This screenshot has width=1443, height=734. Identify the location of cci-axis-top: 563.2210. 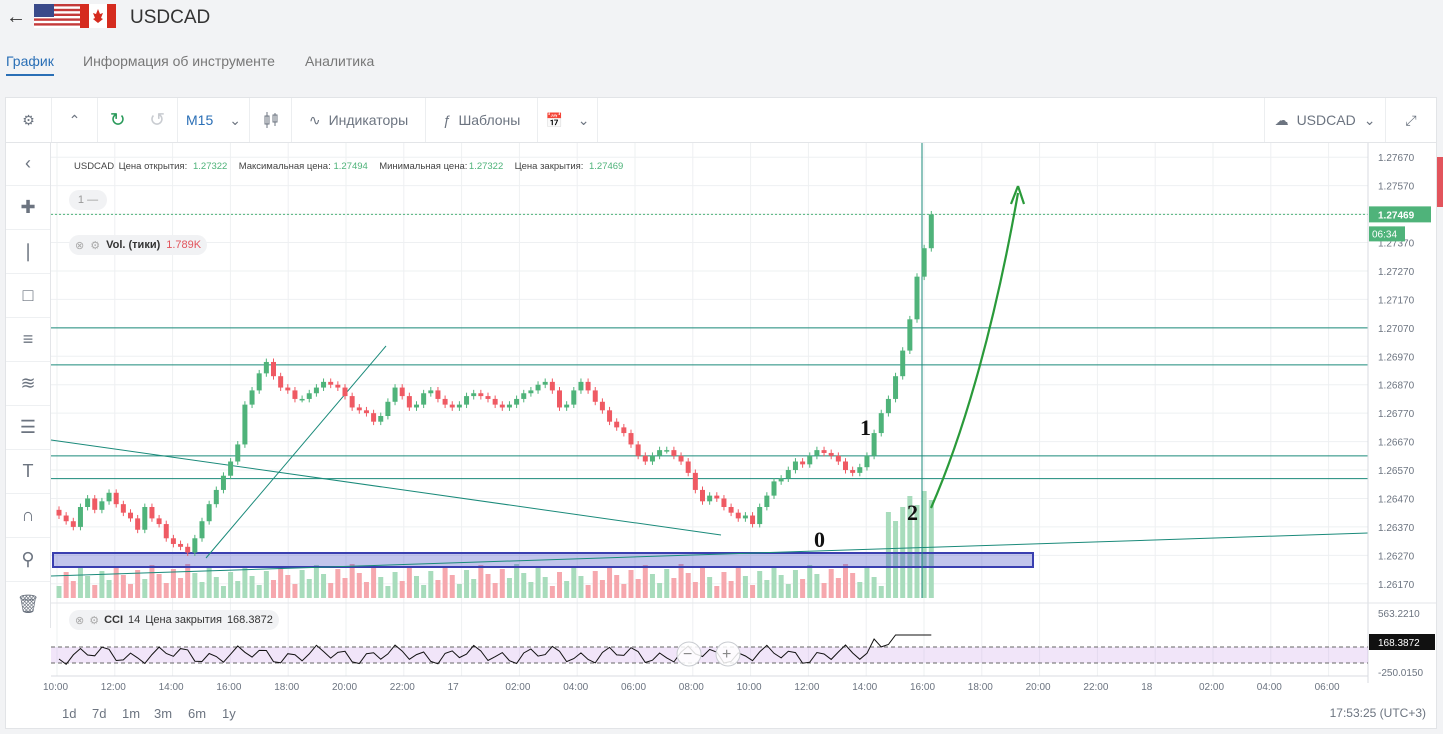
(1399, 614).